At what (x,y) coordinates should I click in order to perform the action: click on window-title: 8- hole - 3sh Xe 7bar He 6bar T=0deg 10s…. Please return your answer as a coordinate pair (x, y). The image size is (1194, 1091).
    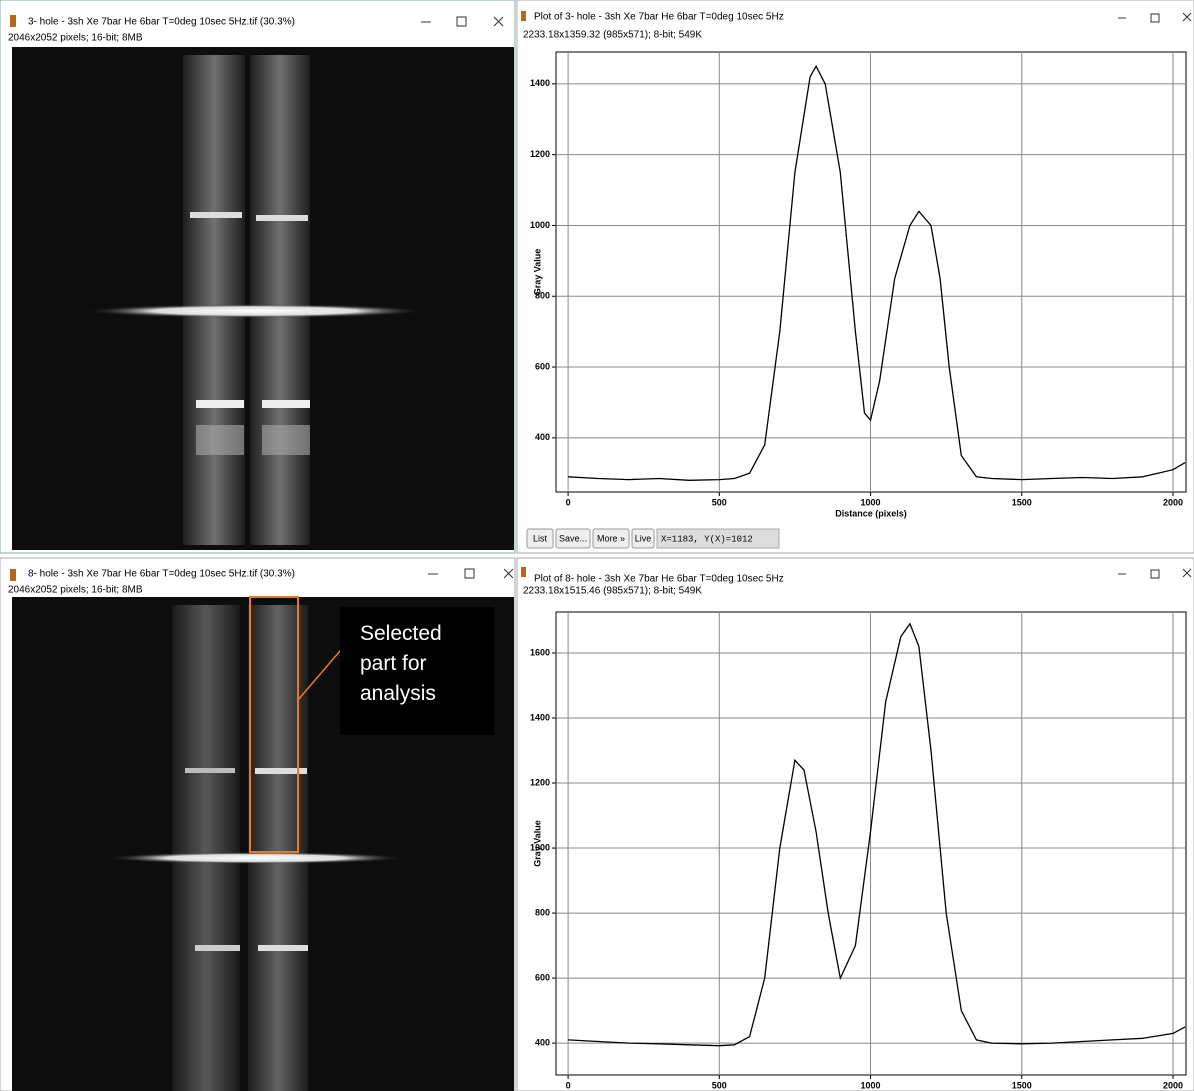
    Looking at the image, I should click on (161, 574).